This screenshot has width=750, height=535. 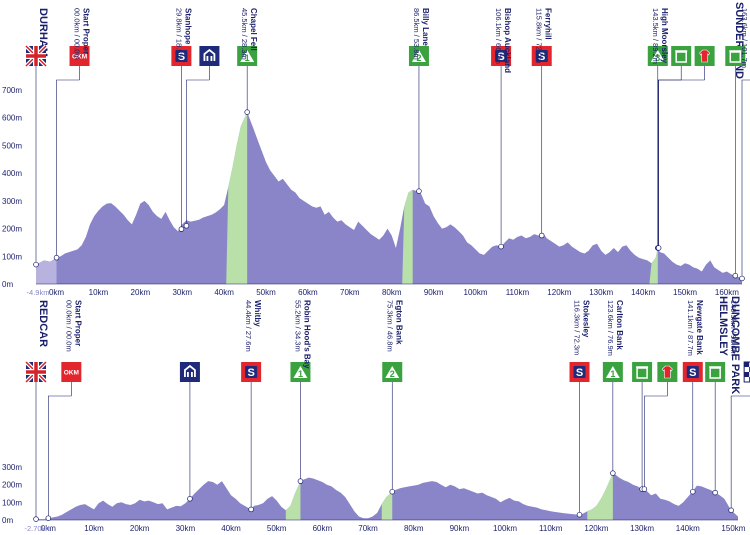 I want to click on marker-distance-label: 29.8km / 18.5m, so click(x=178, y=34).